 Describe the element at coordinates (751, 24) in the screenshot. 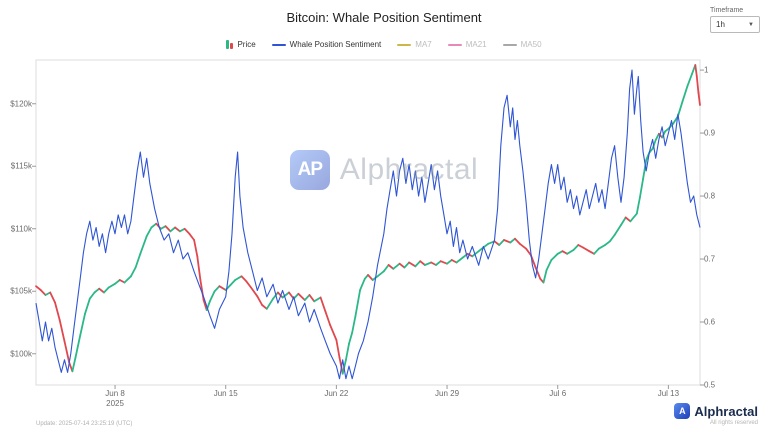

I see `chevron-down-icon: ▼` at that location.